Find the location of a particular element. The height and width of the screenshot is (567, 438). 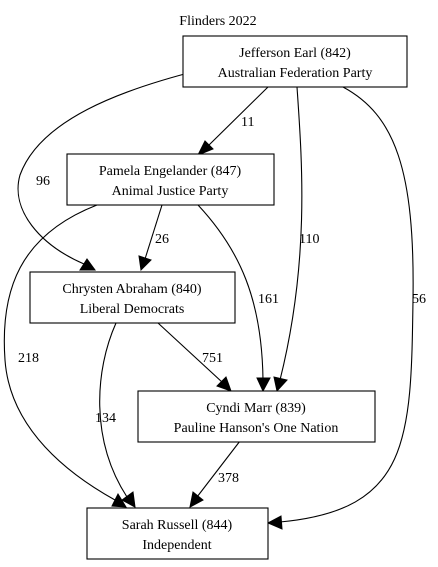

node-party: Animal Justice Party is located at coordinates (170, 191).